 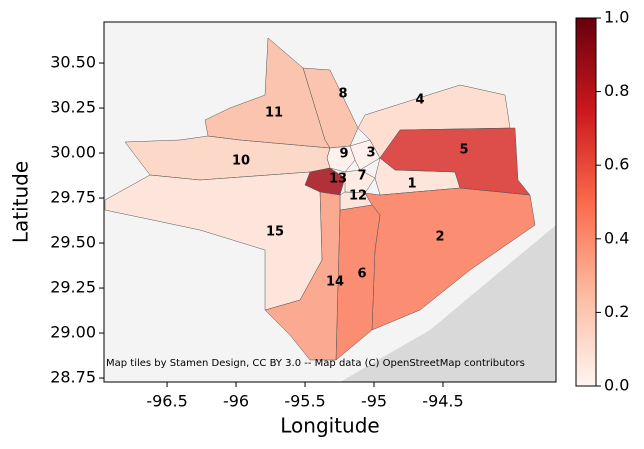 What do you see at coordinates (343, 154) in the screenshot?
I see `region-label: 9` at bounding box center [343, 154].